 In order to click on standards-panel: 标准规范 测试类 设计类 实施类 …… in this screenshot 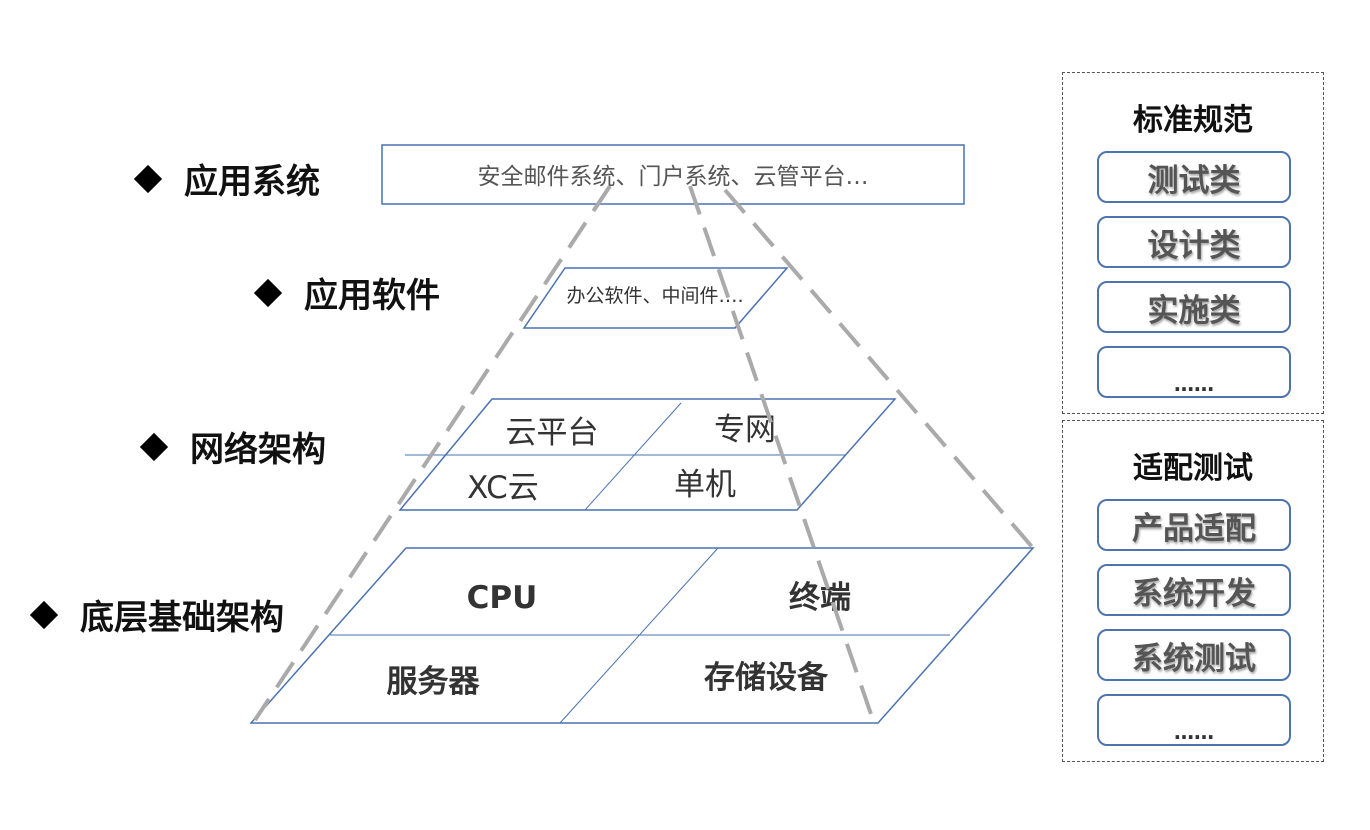, I will do `click(1193, 243)`.